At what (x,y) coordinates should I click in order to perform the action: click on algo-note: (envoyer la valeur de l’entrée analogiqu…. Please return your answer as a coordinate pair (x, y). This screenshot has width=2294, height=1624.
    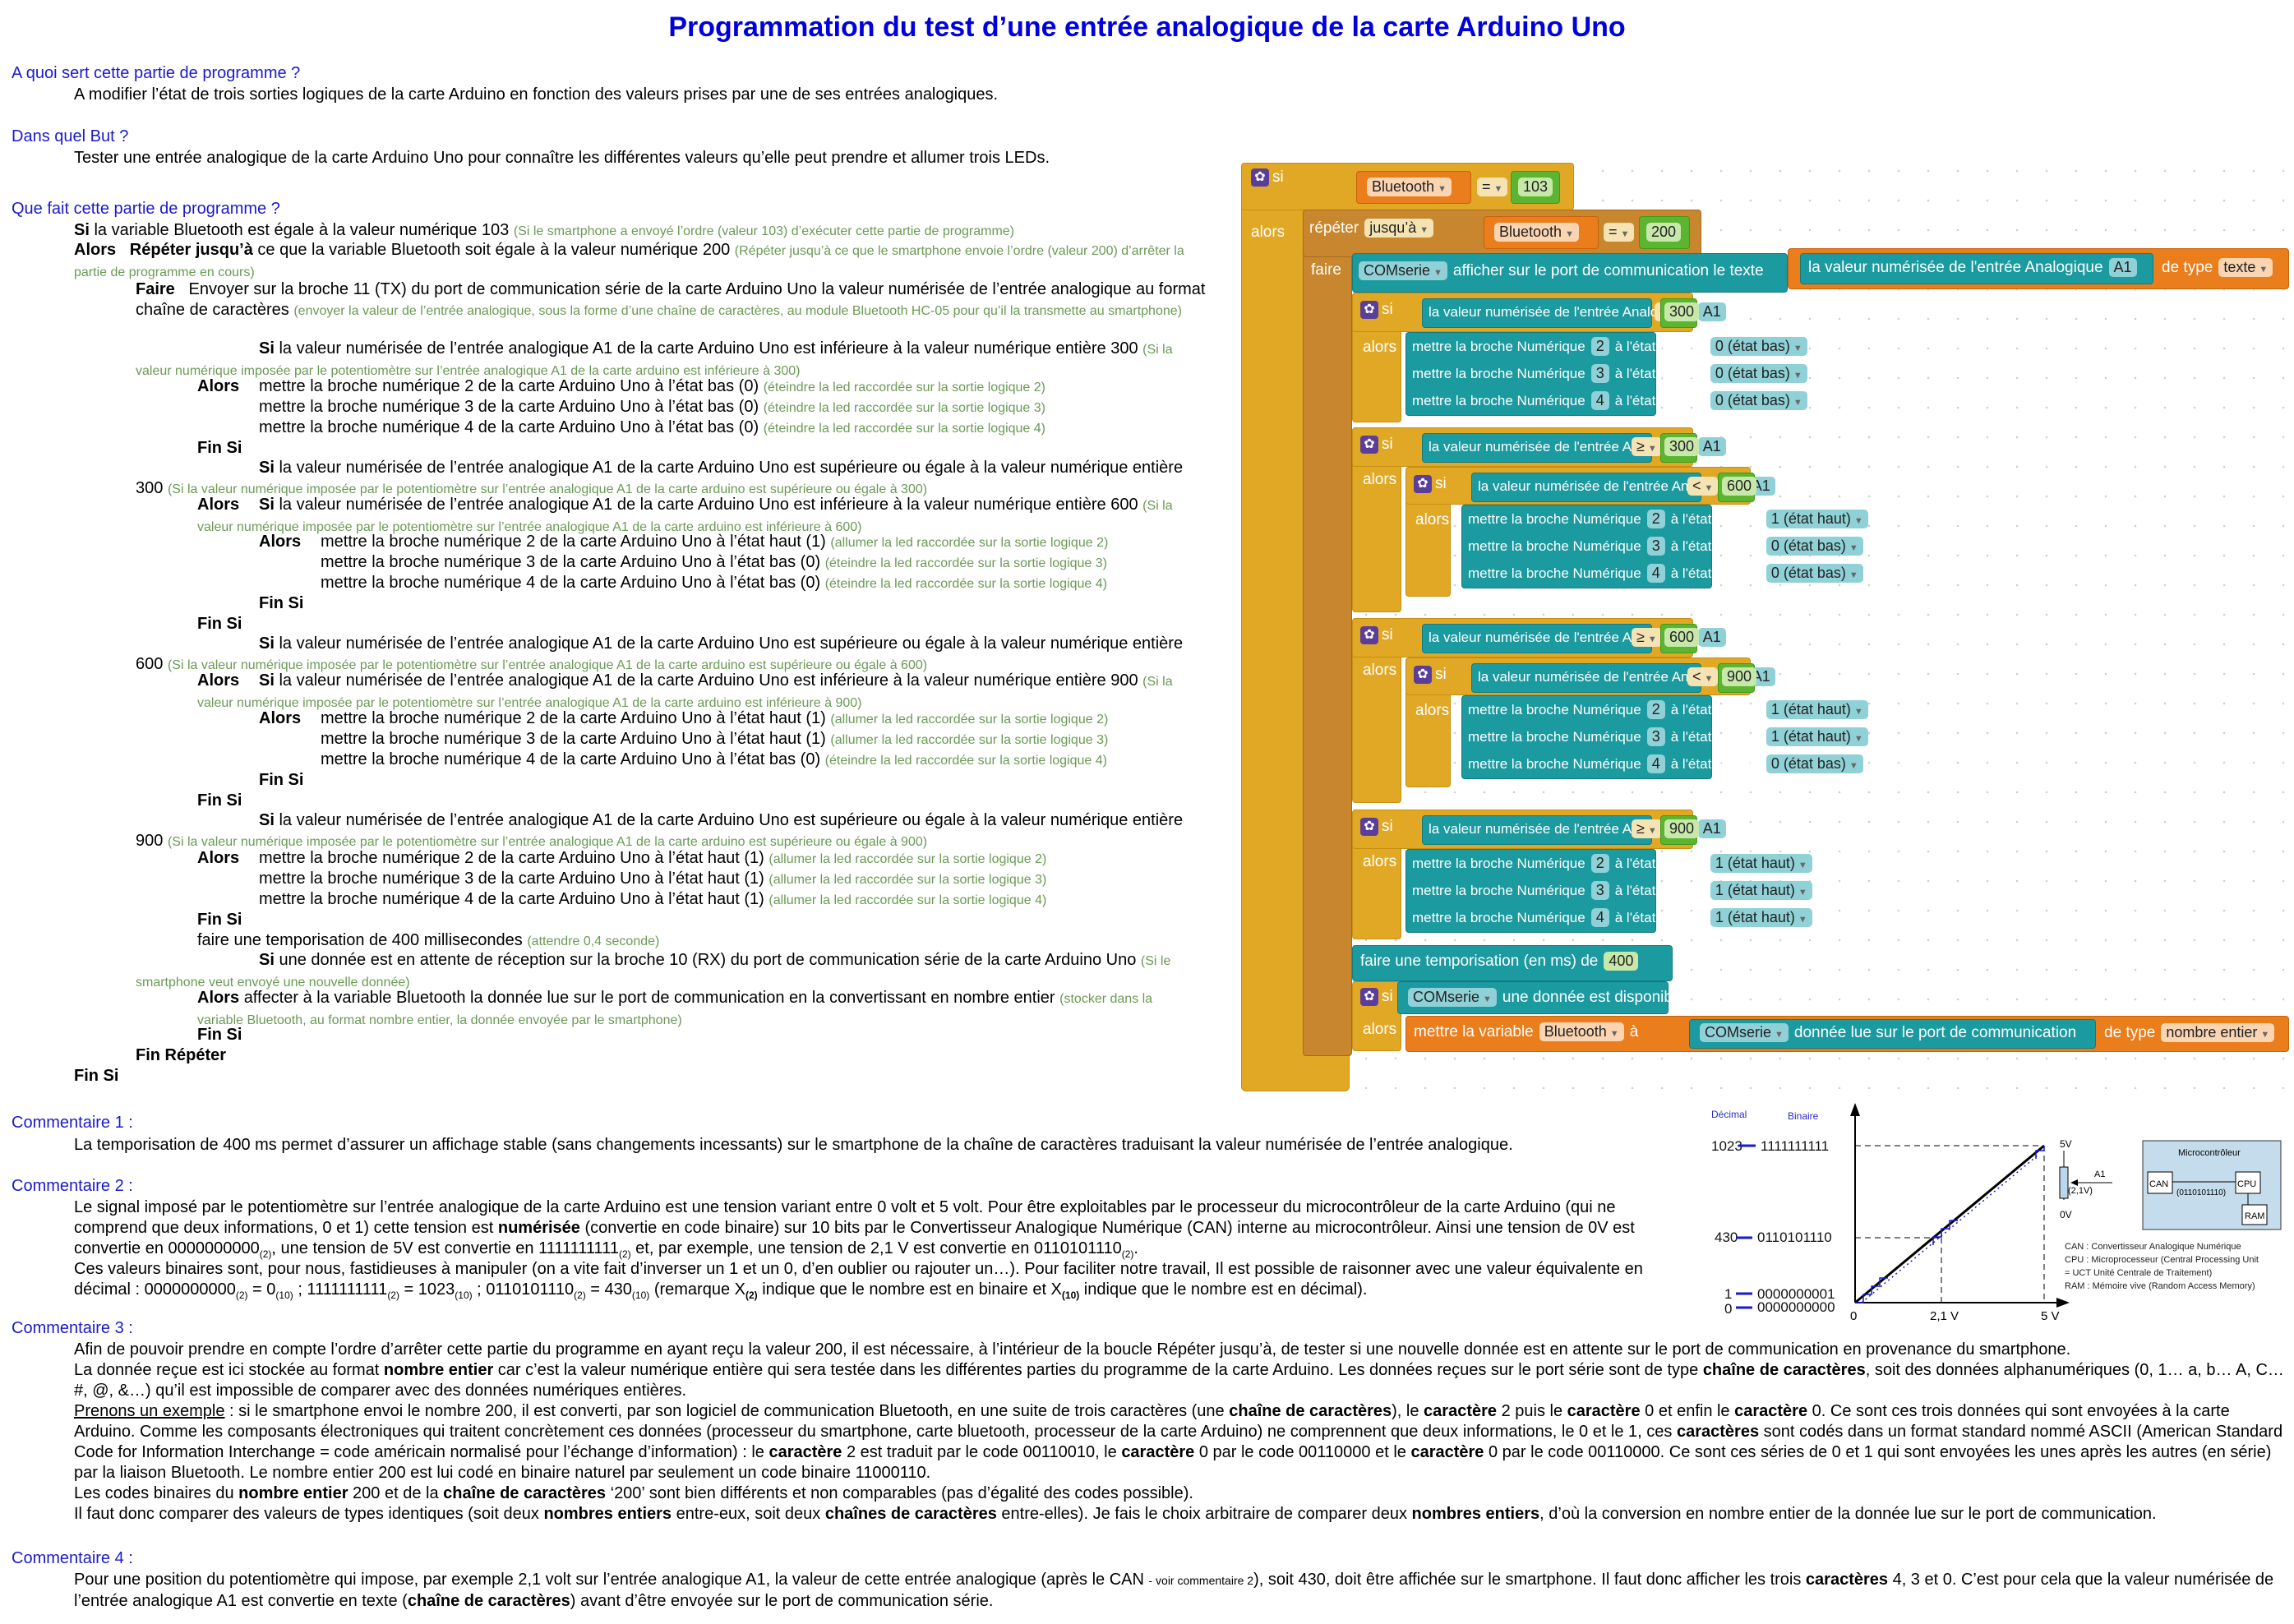
    Looking at the image, I should click on (737, 311).